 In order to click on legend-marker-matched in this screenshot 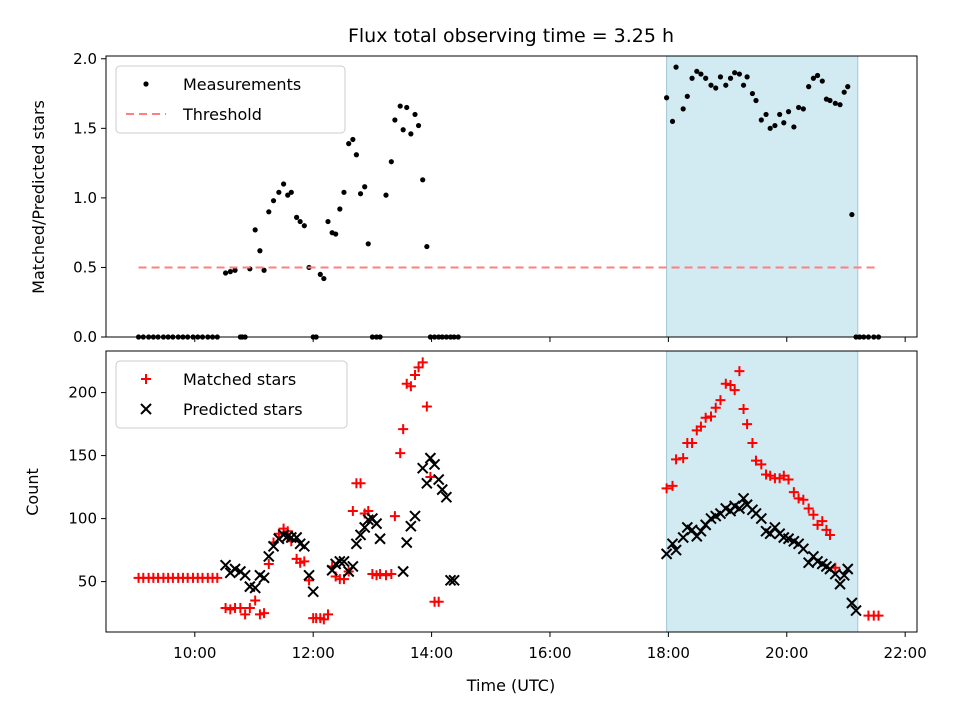, I will do `click(146, 379)`.